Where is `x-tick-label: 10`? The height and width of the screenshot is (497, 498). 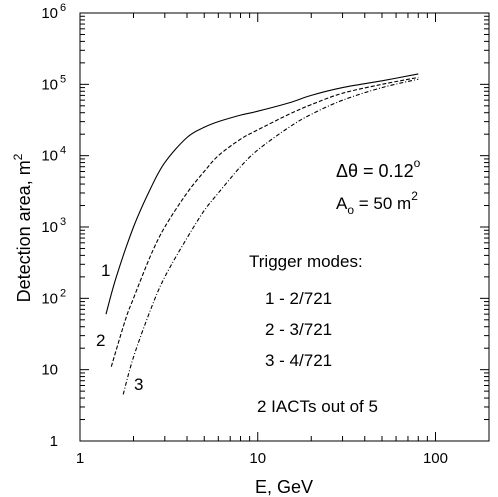
x-tick-label: 10 is located at coordinates (257, 458).